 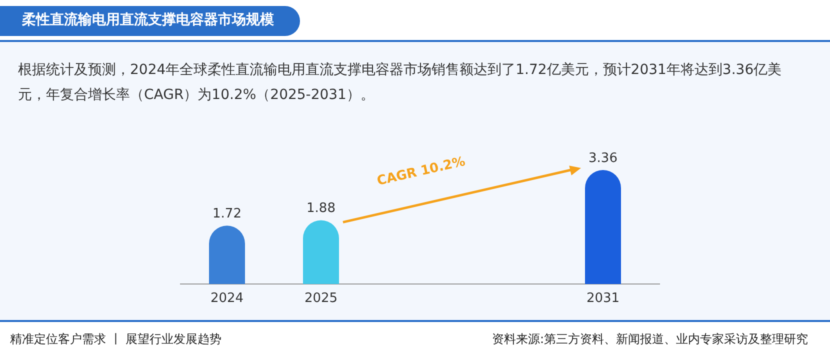 What do you see at coordinates (603, 298) in the screenshot?
I see `x-tick-label: 2031` at bounding box center [603, 298].